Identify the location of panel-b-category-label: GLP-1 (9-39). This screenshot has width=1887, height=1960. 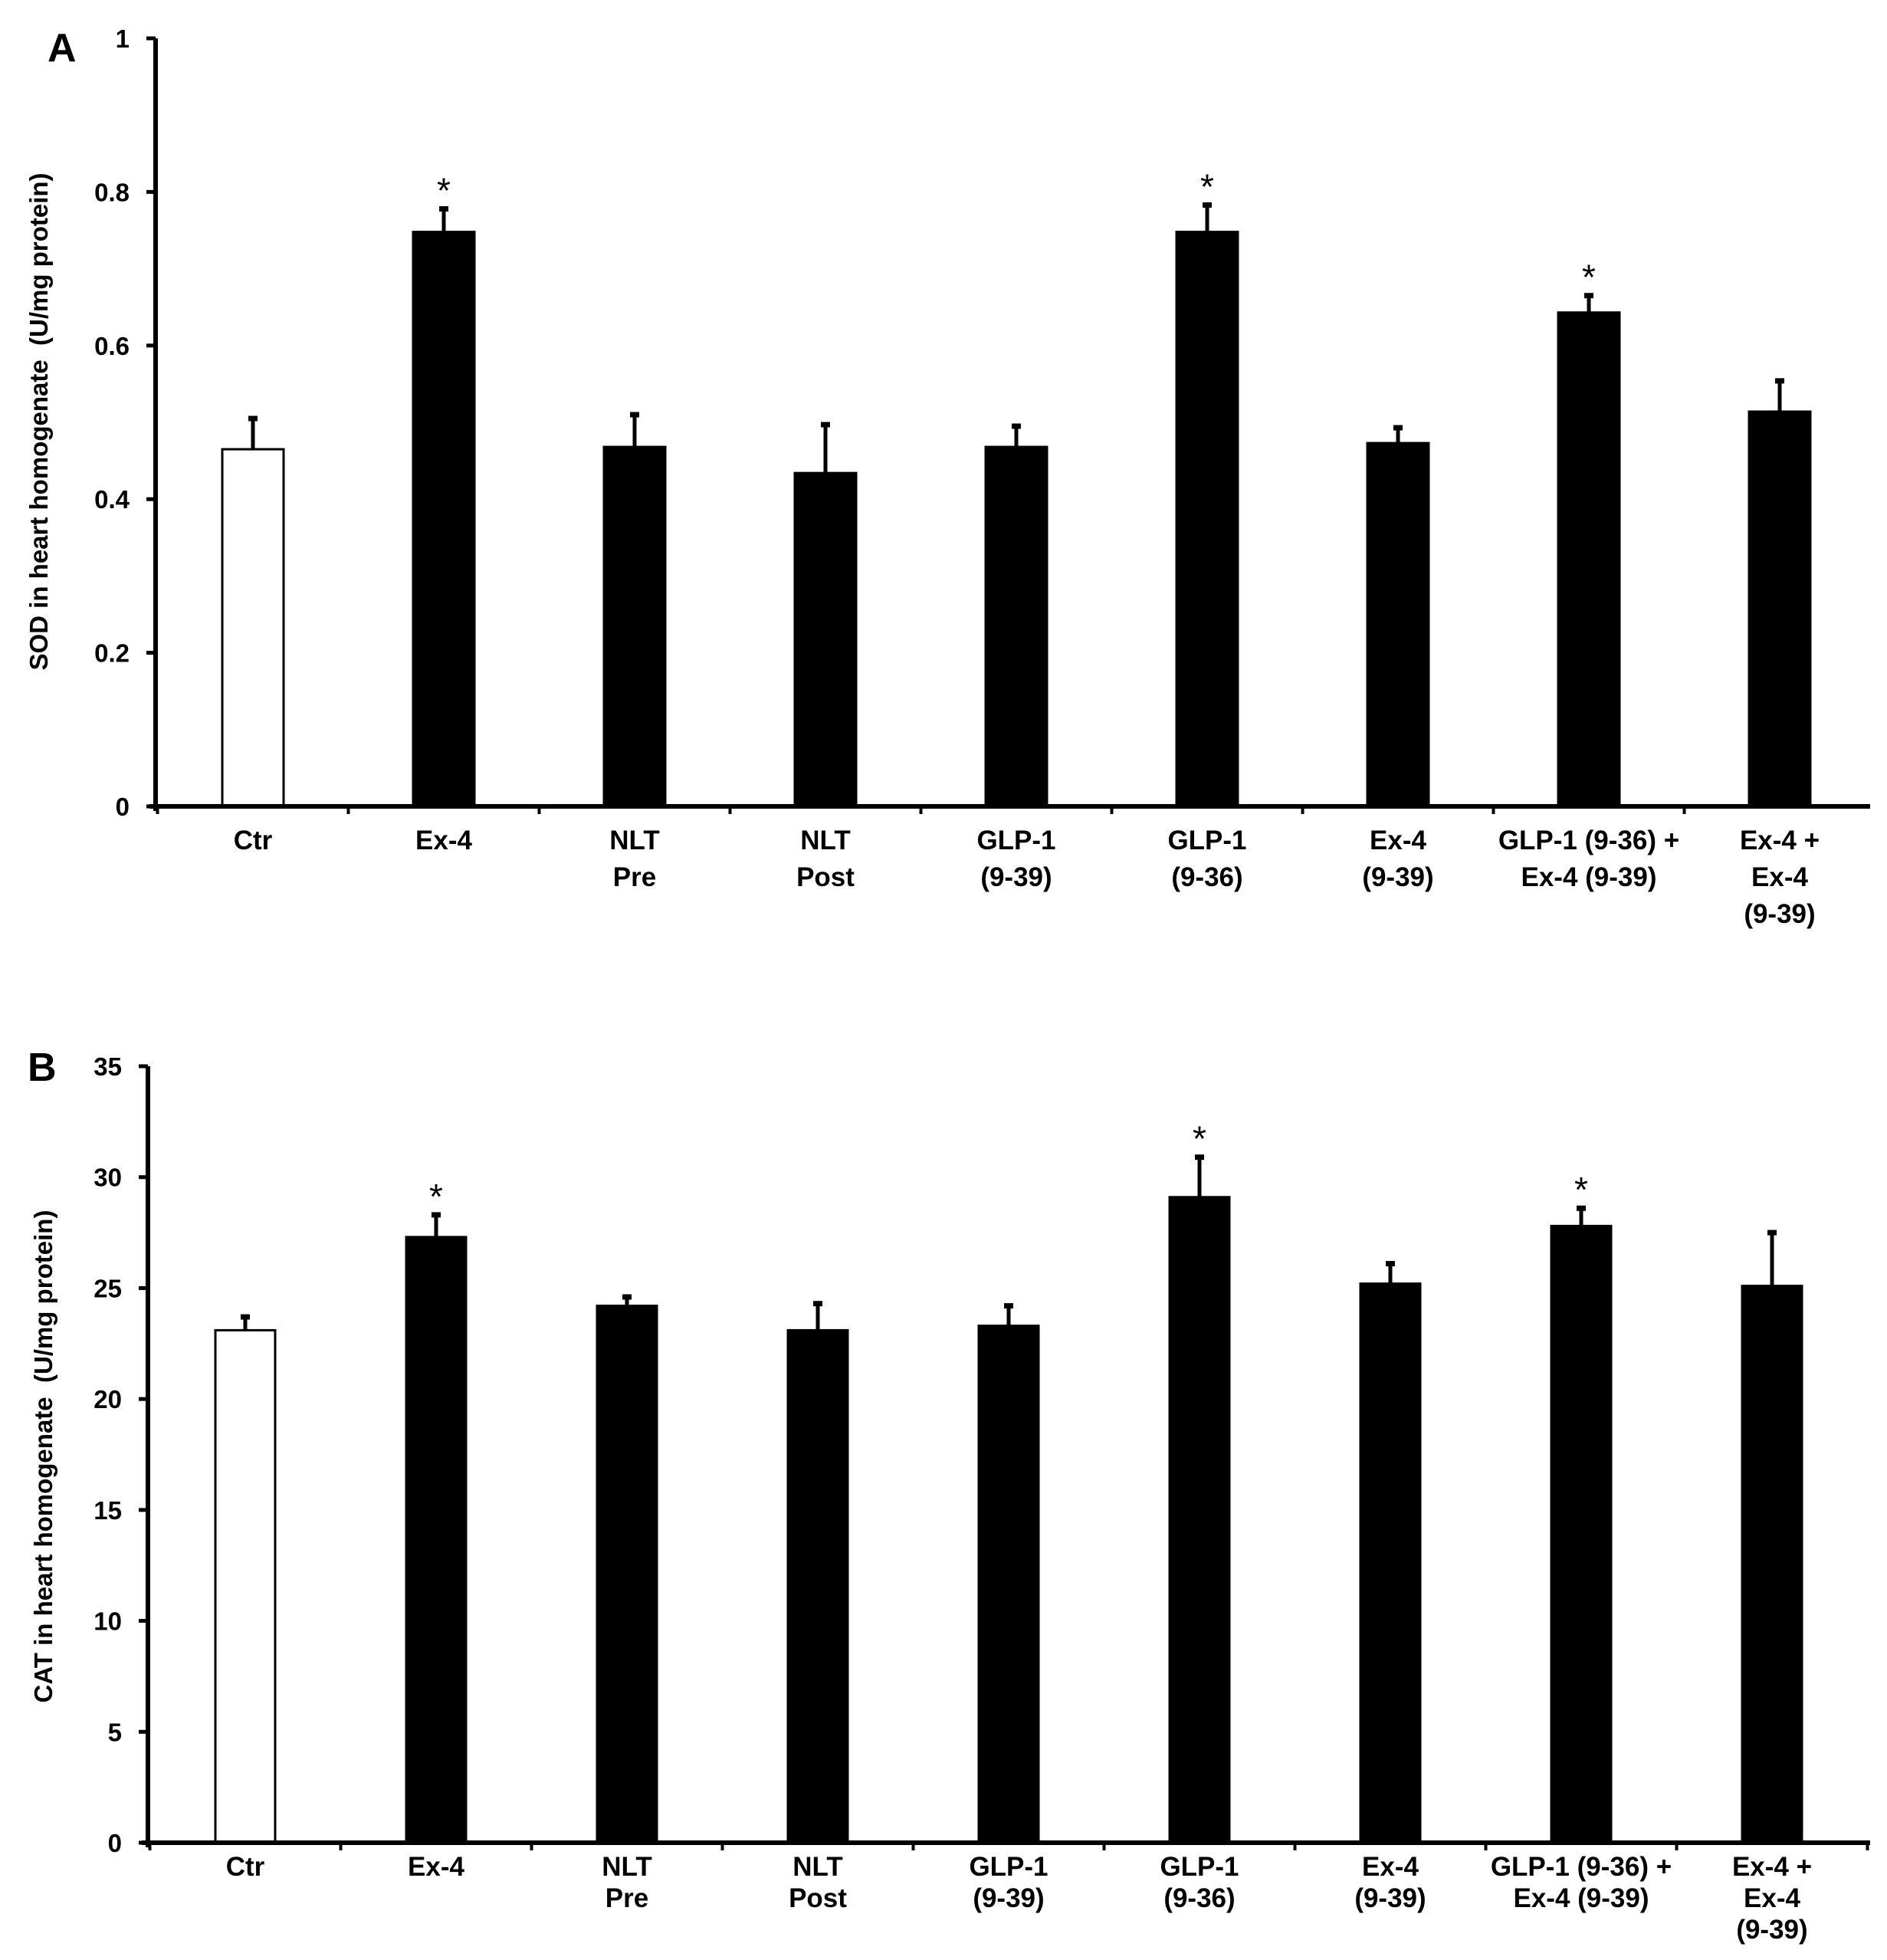
(1008, 1882).